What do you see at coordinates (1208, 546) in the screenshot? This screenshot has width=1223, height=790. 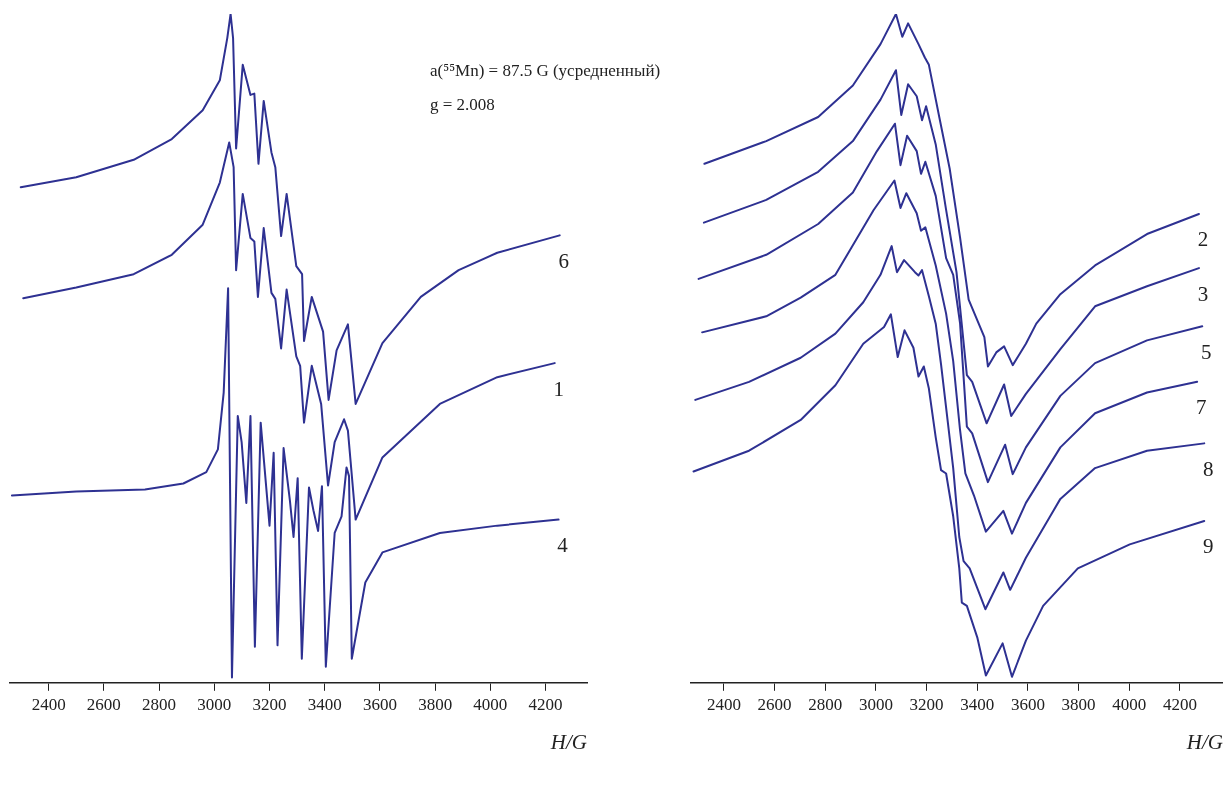 I see `series-label: 9` at bounding box center [1208, 546].